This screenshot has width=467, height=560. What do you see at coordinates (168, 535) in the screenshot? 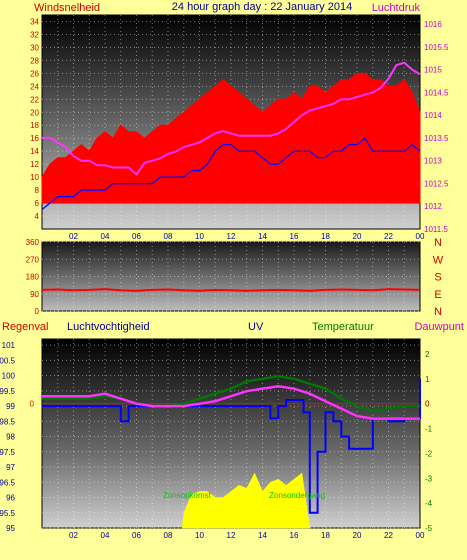
I see `x-tick-label: 08` at bounding box center [168, 535].